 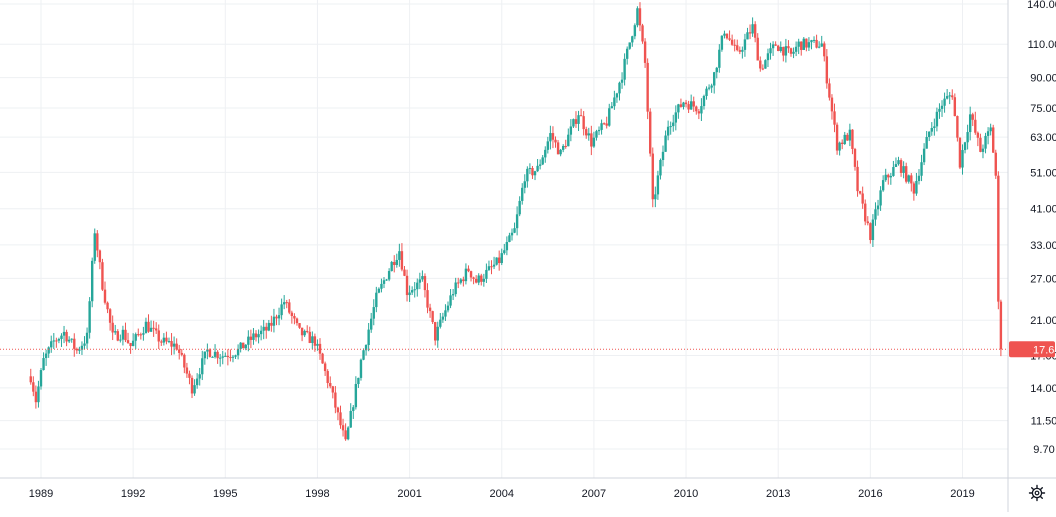 I want to click on gear-icon, so click(x=1037, y=493).